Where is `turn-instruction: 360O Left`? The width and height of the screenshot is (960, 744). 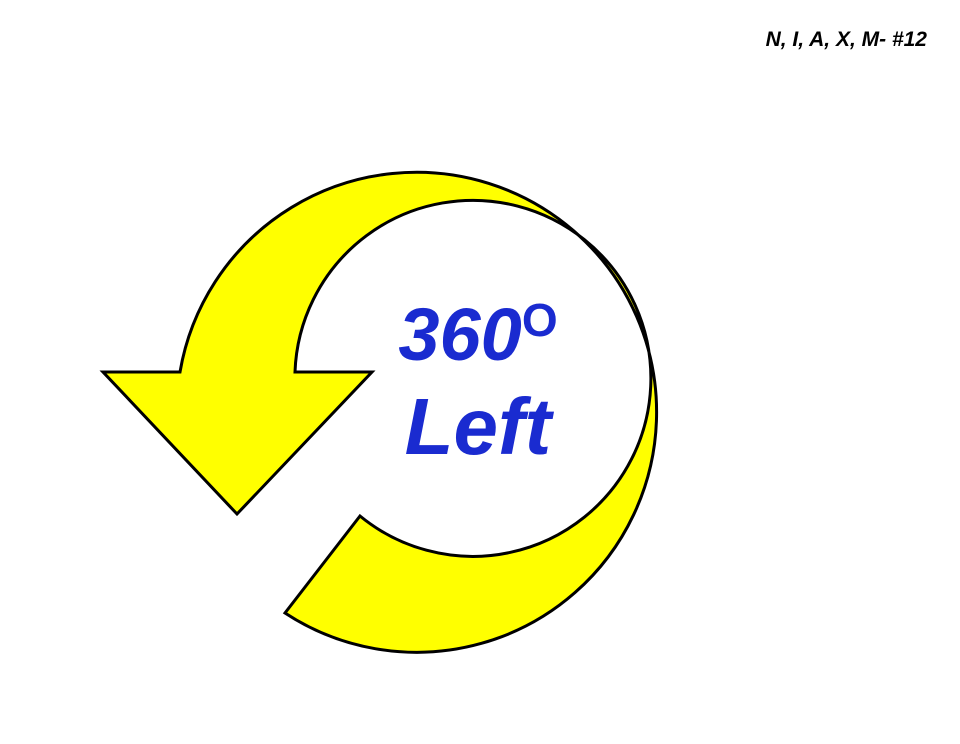
turn-instruction: 360O Left is located at coordinates (478, 375).